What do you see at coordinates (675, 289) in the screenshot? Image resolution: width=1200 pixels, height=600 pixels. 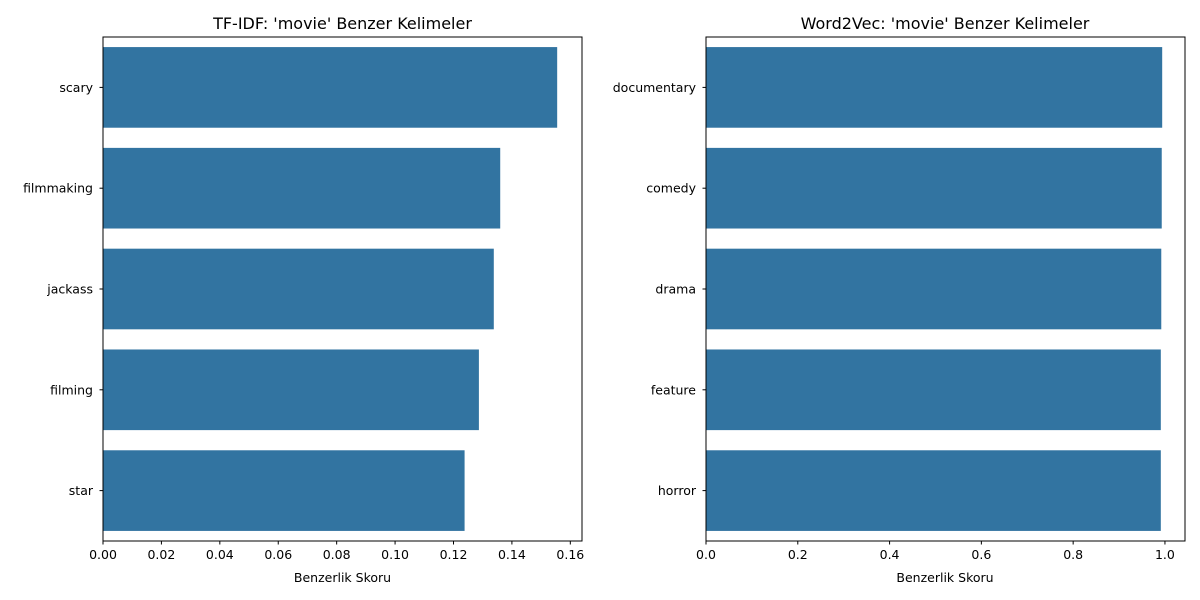 I see `word2vec-y-tick-label: drama` at bounding box center [675, 289].